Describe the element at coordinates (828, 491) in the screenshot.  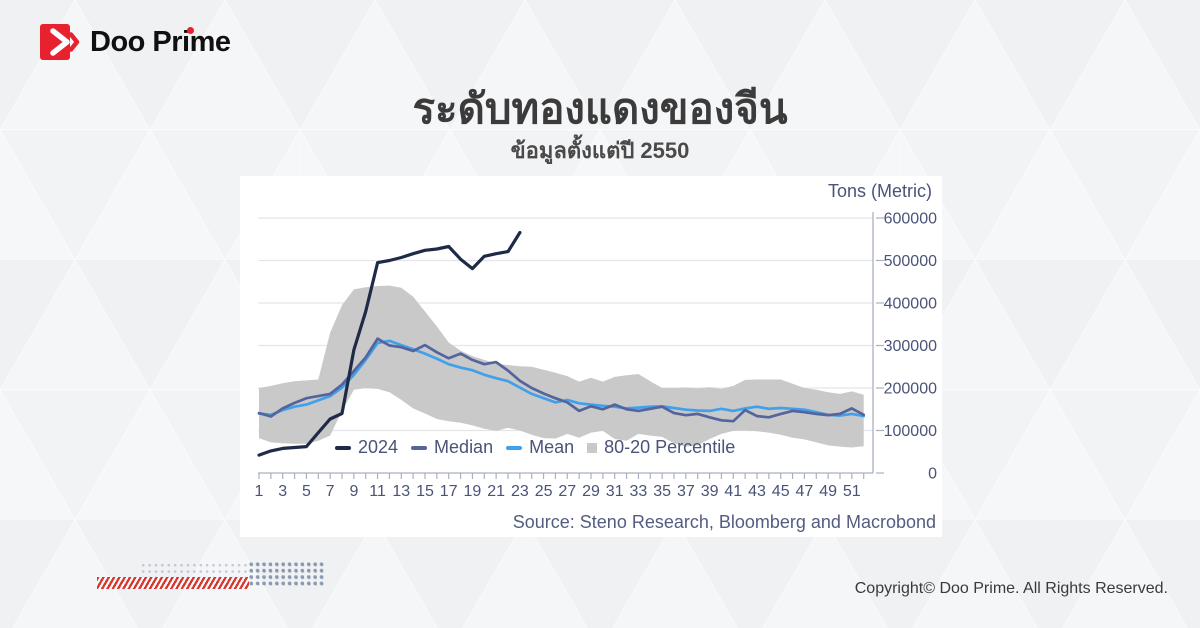
I see `x-tick-label: 49` at that location.